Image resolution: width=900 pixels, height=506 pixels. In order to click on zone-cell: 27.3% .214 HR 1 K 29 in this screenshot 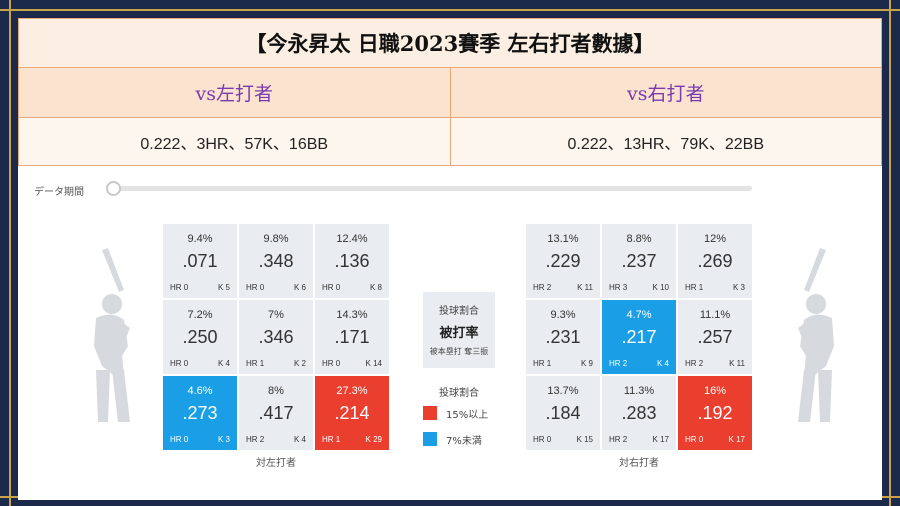, I will do `click(352, 413)`.